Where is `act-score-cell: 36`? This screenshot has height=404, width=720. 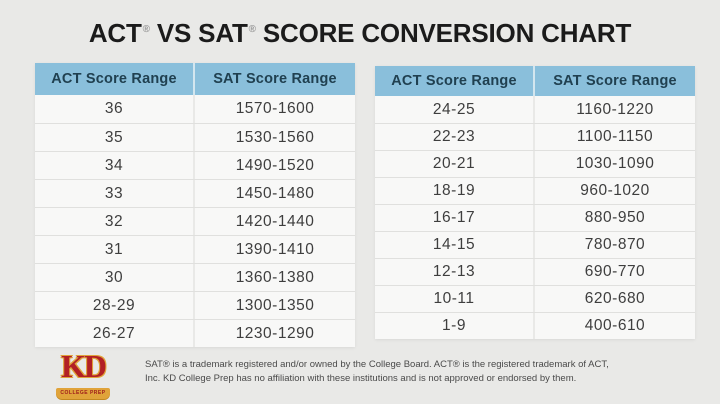 act-score-cell: 36 is located at coordinates (115, 109).